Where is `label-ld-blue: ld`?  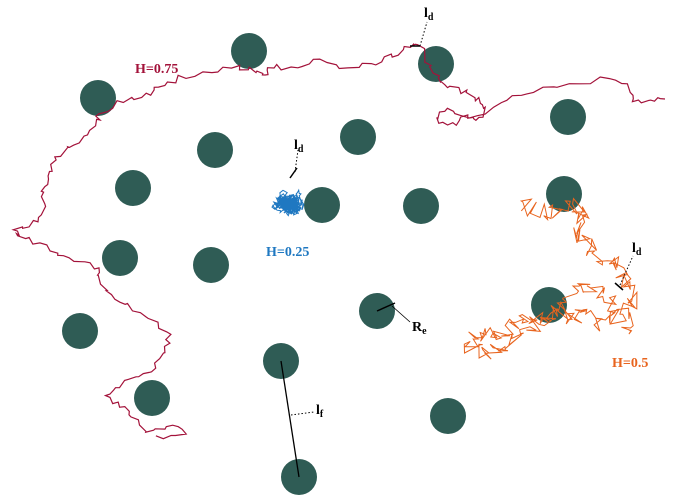 label-ld-blue: ld is located at coordinates (299, 146).